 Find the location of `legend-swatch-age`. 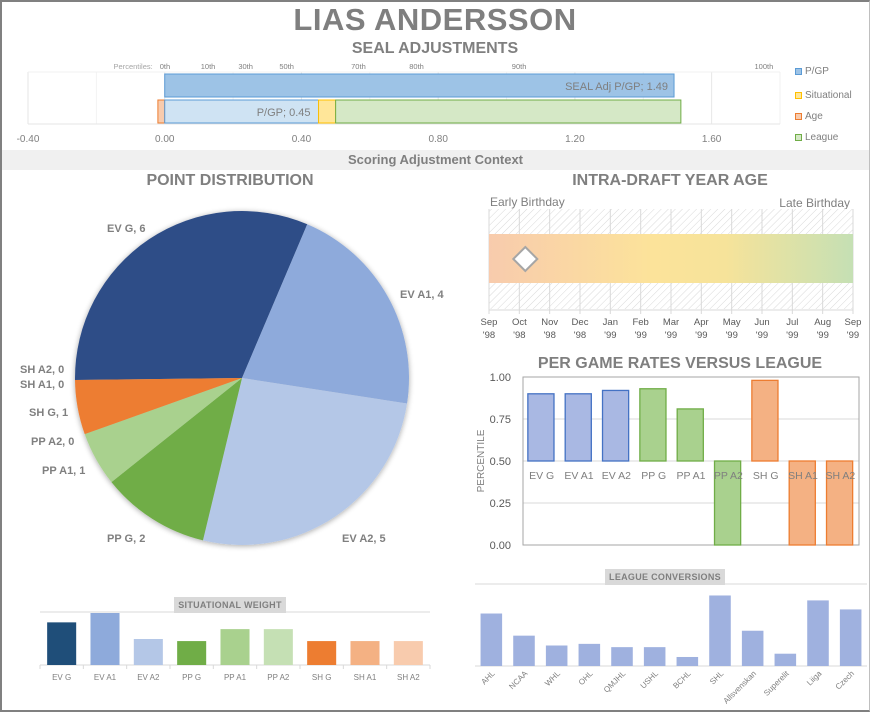

legend-swatch-age is located at coordinates (798, 116).